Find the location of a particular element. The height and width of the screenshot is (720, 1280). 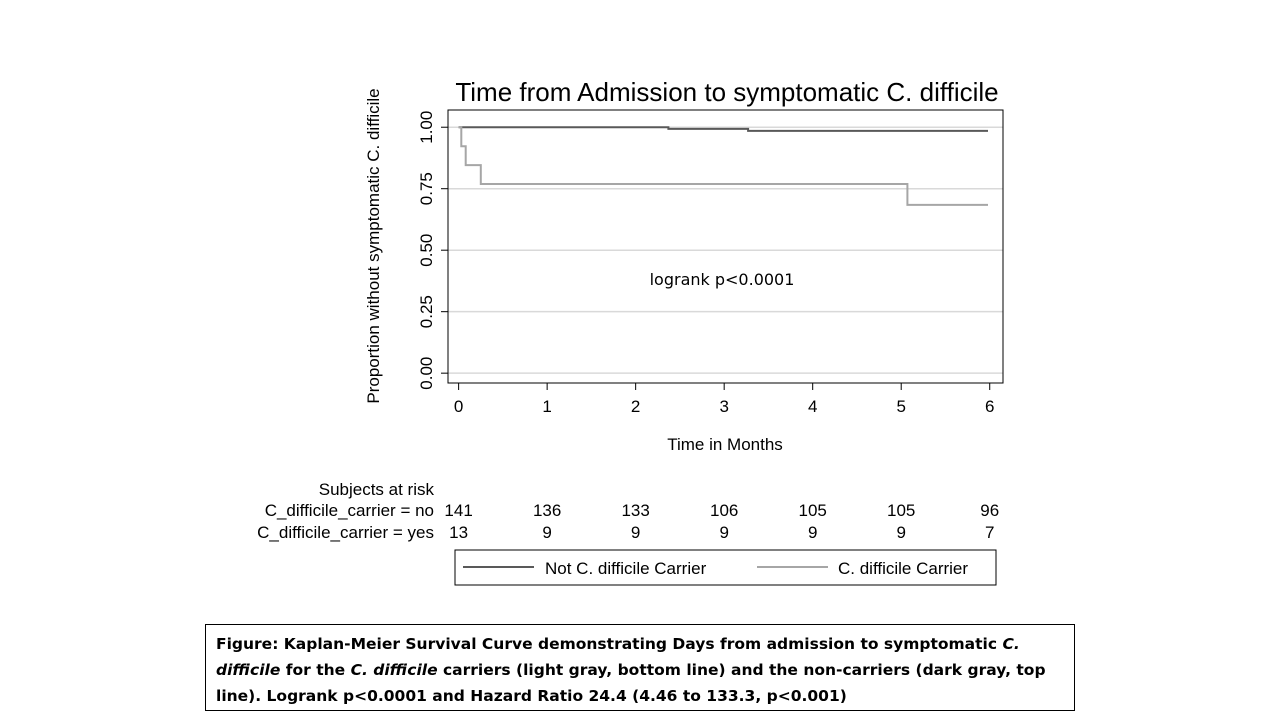

legend-frame is located at coordinates (725, 567).